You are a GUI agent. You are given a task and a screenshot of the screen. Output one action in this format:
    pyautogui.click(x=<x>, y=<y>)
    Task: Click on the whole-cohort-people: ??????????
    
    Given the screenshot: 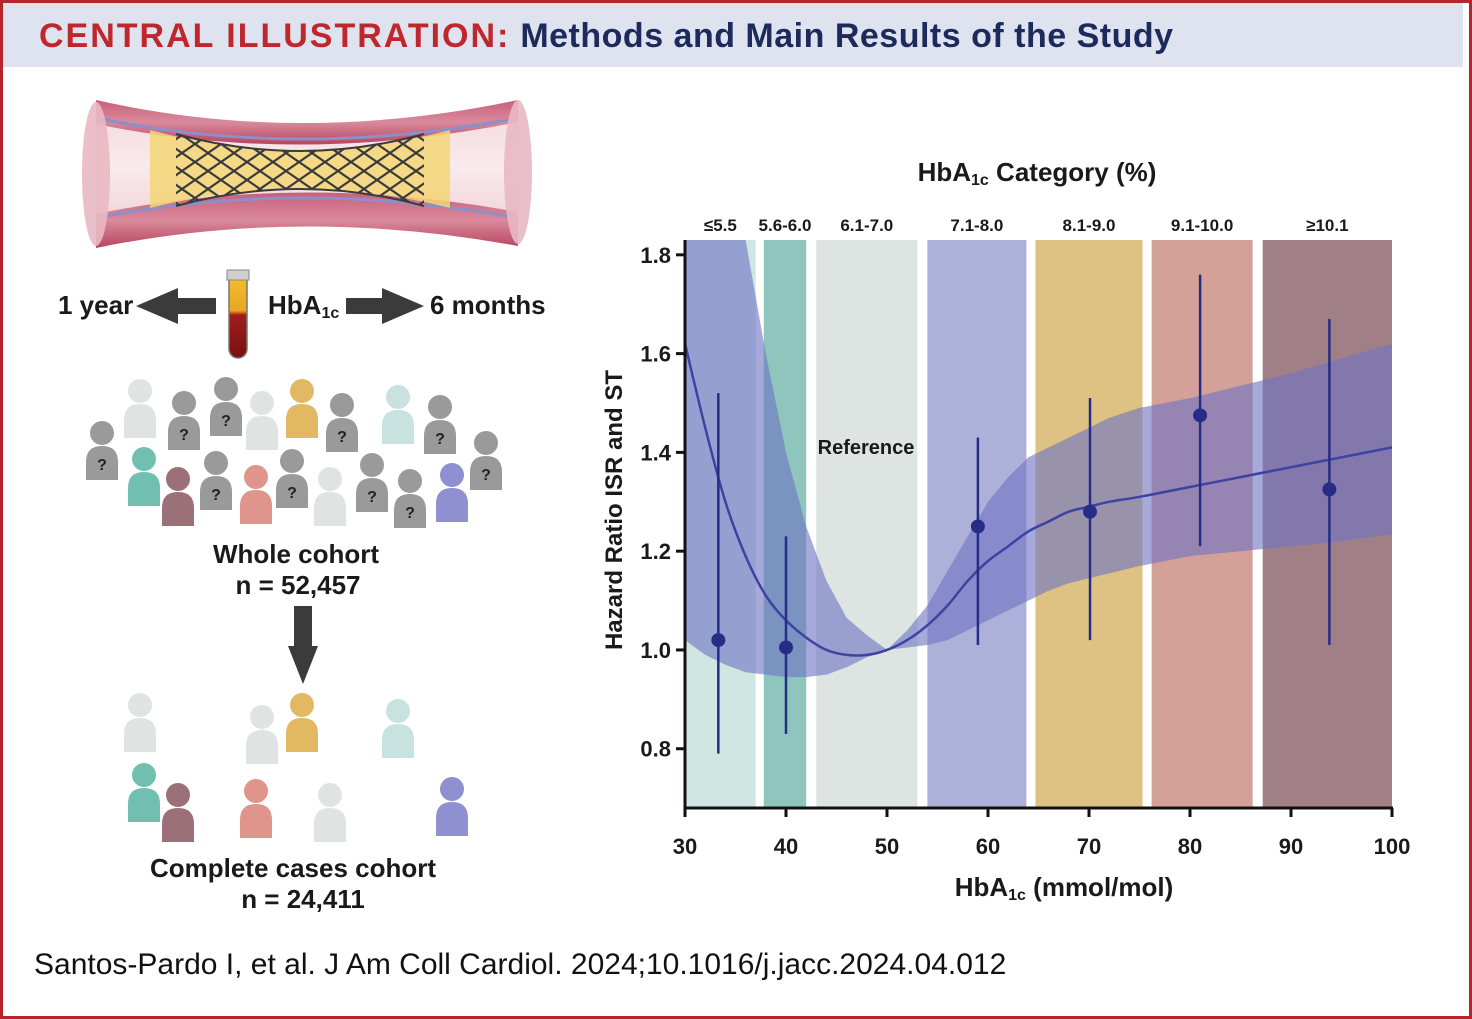 What is the action you would take?
    pyautogui.click(x=294, y=452)
    